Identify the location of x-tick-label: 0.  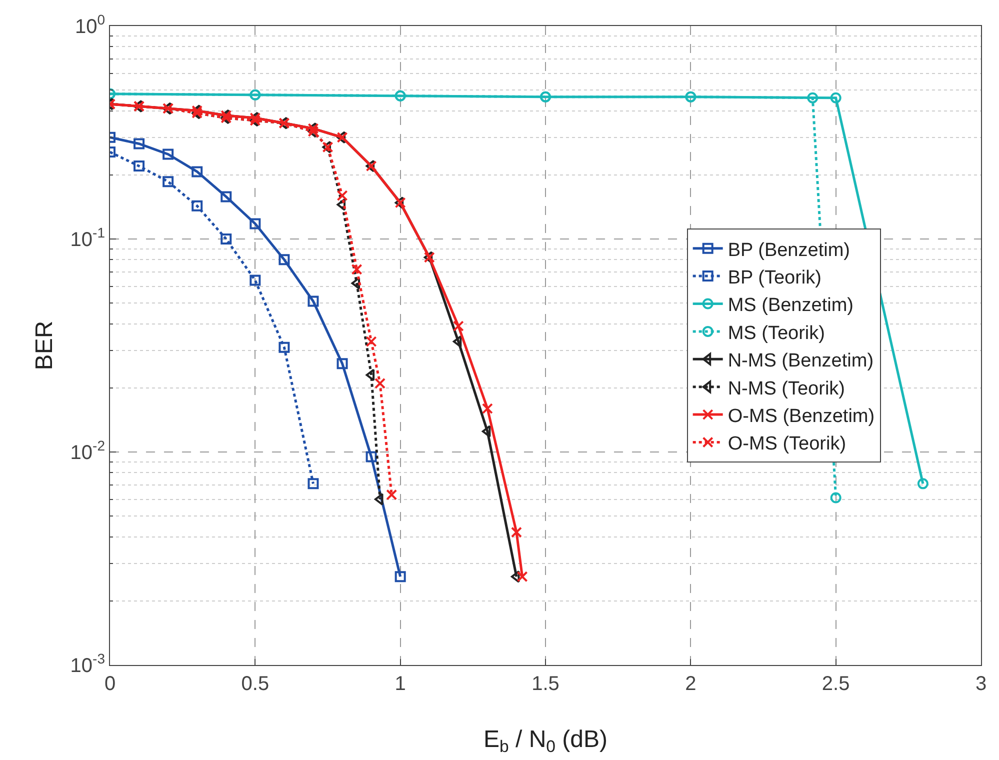
(110, 684).